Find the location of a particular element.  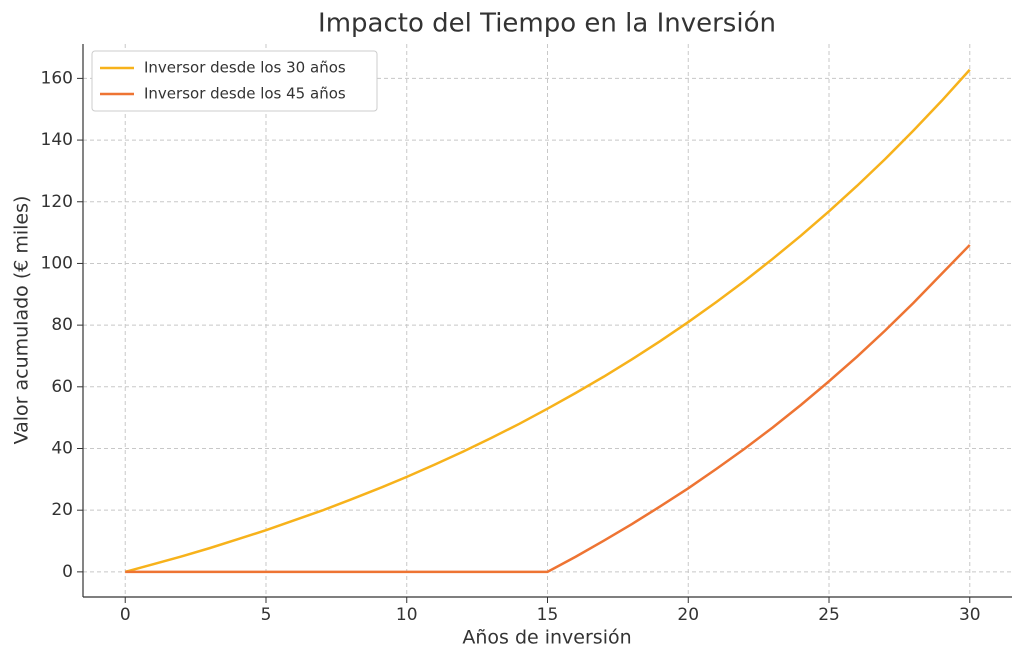

y-tick-label: 60 is located at coordinates (62, 387).